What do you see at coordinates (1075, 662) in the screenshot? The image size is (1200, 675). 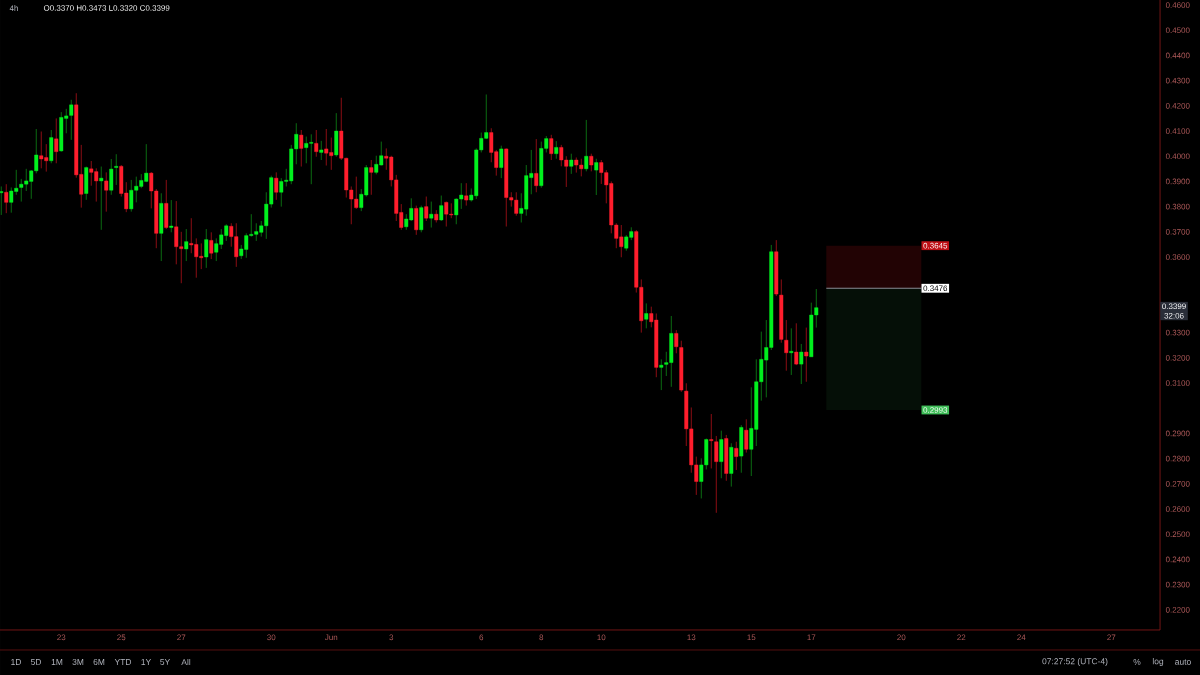 I see `text: 07:27:52 (UTC-4)` at bounding box center [1075, 662].